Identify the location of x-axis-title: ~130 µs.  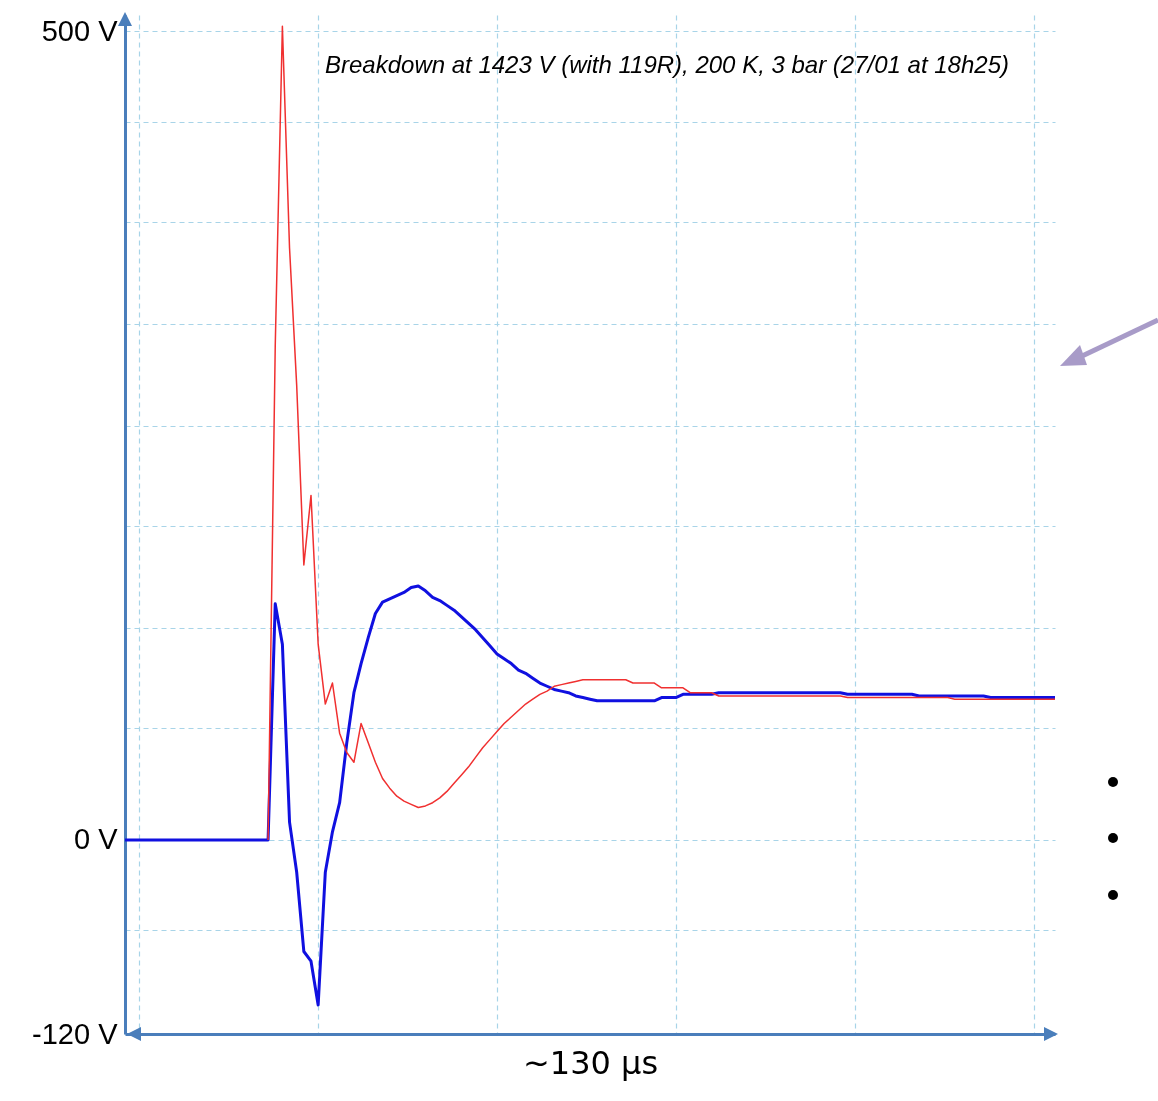
(590, 1062).